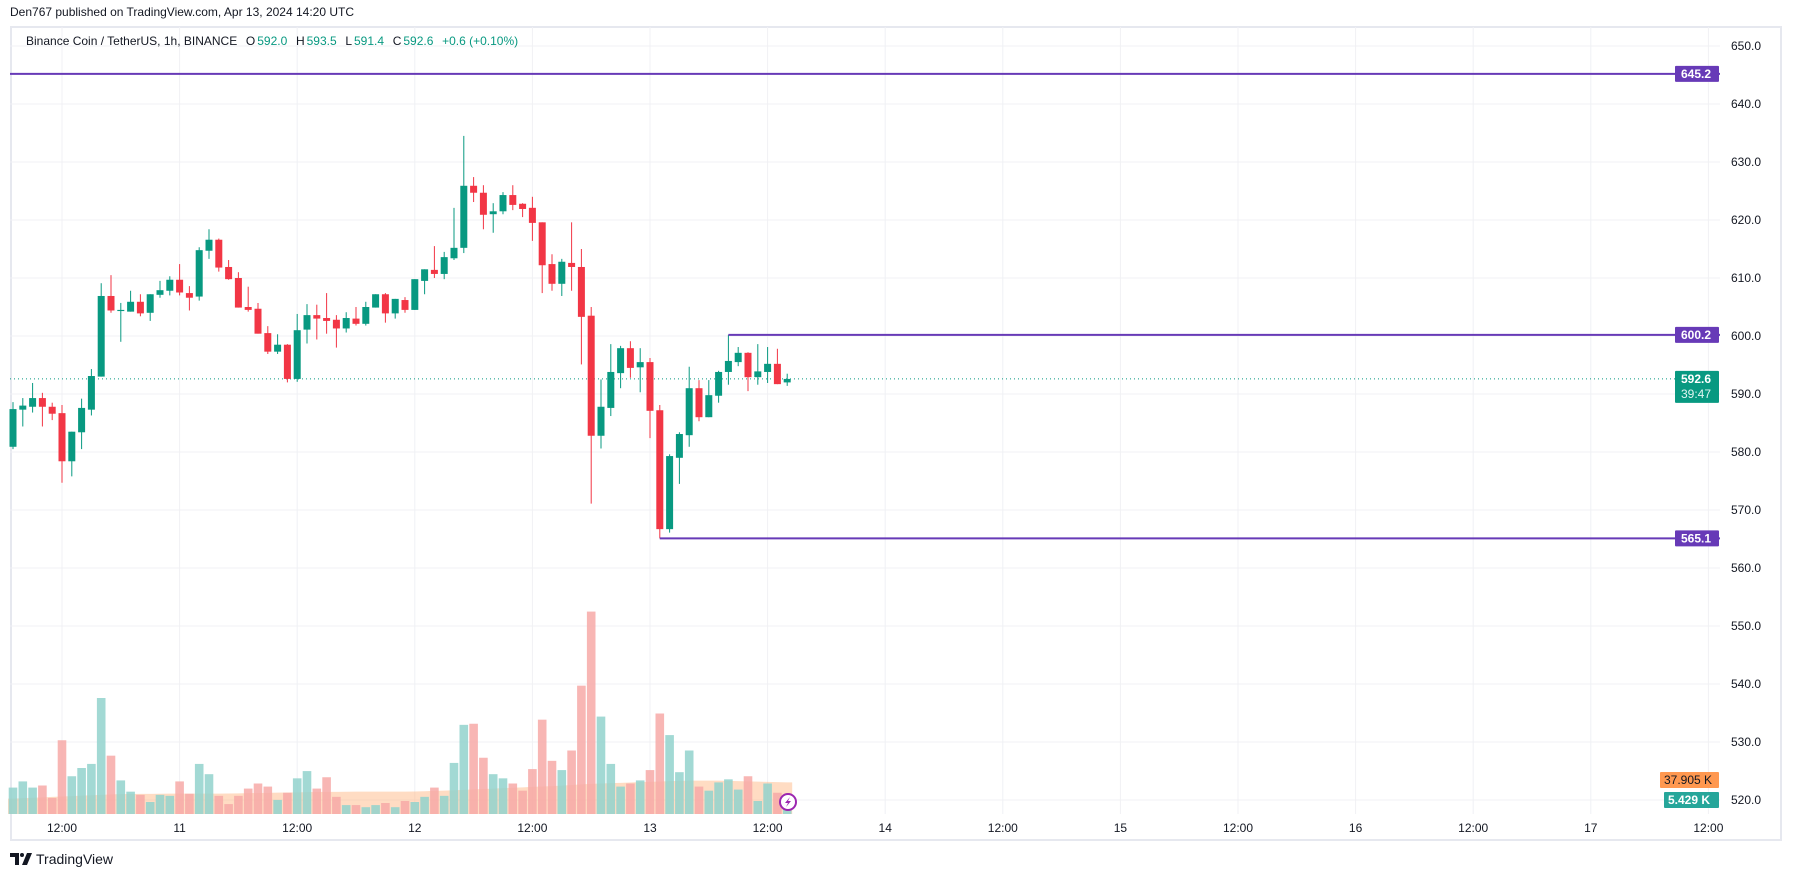 The image size is (1794, 877). I want to click on time-axis-label: 17, so click(1591, 828).